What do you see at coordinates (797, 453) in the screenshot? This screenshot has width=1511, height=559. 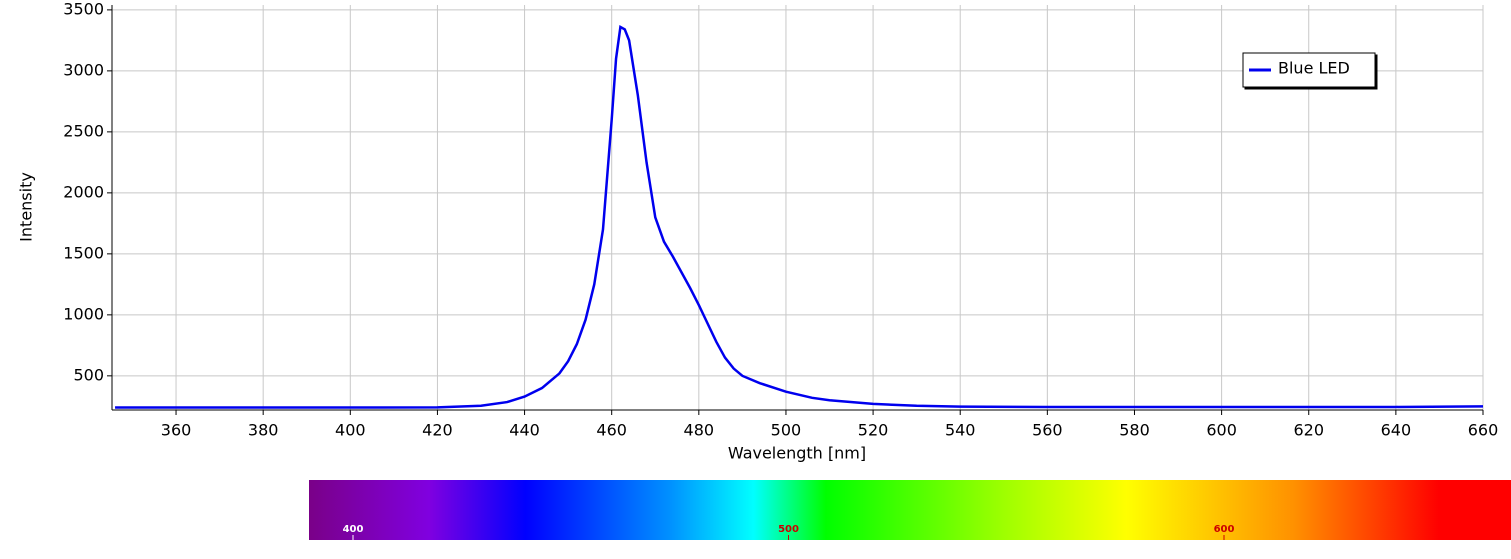 I see `x-axis-label: Wavelength [nm]` at bounding box center [797, 453].